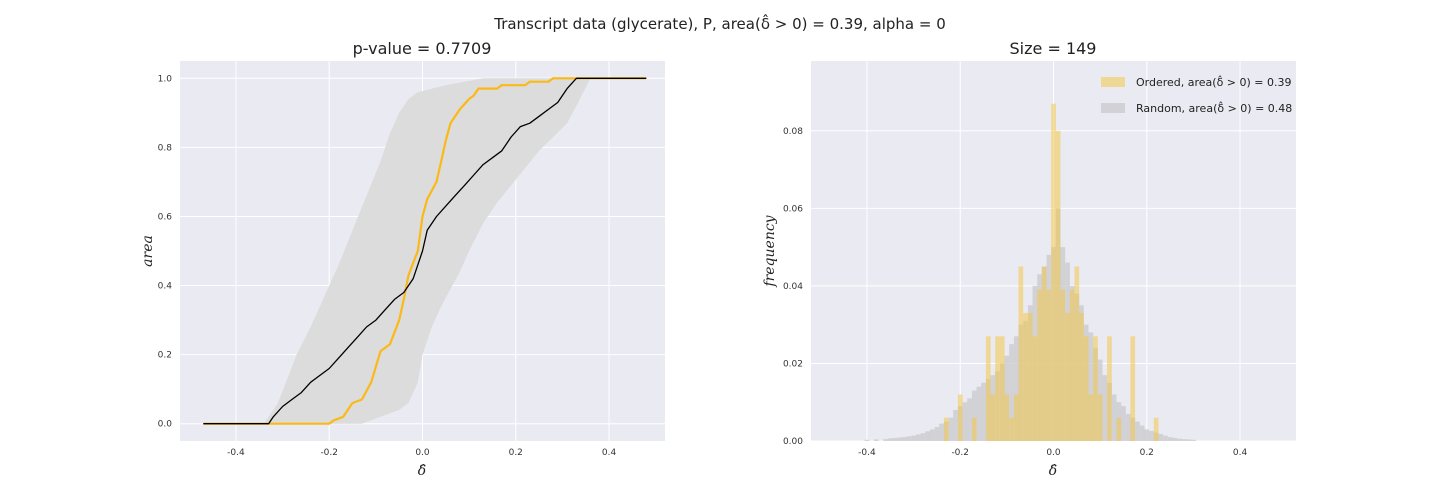 Image resolution: width=1440 pixels, height=504 pixels. I want to click on right-y-axis-label: frequency, so click(770, 250).